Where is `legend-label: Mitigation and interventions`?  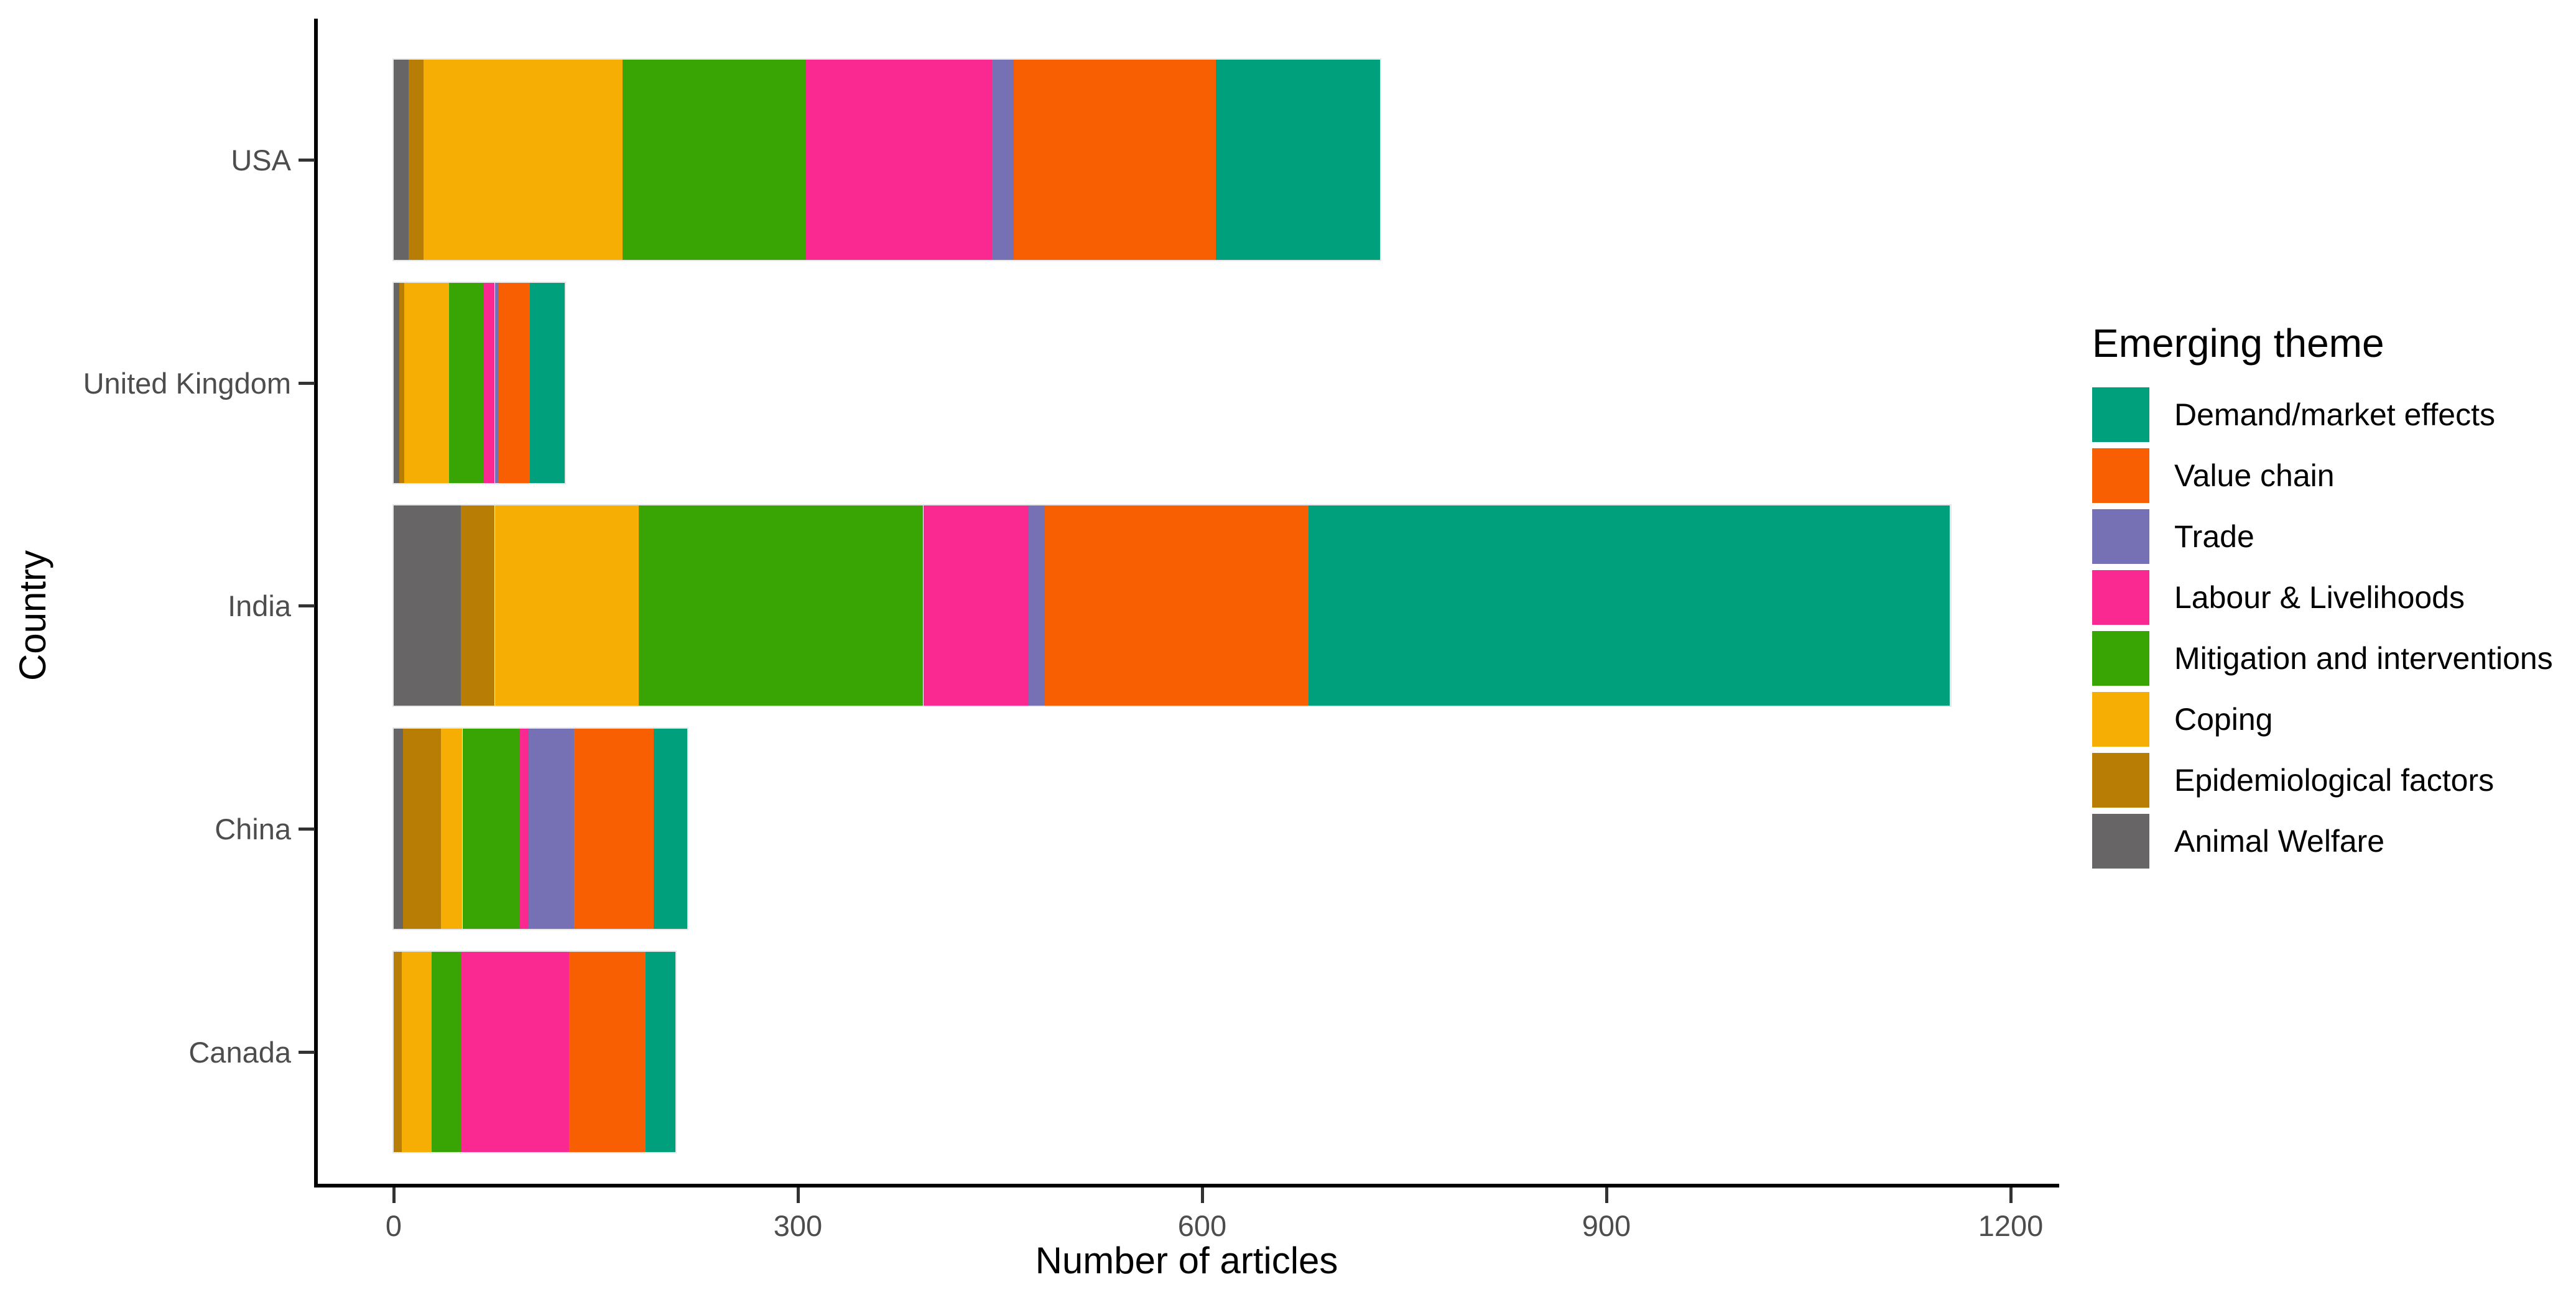 legend-label: Mitigation and interventions is located at coordinates (2363, 658).